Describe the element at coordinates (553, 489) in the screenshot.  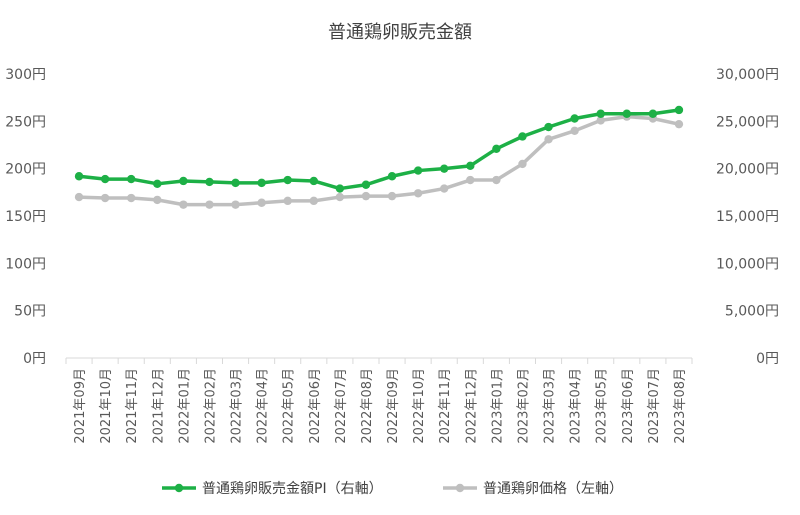
I see `legend-label: 普通鶏卵価格（左軸）` at that location.